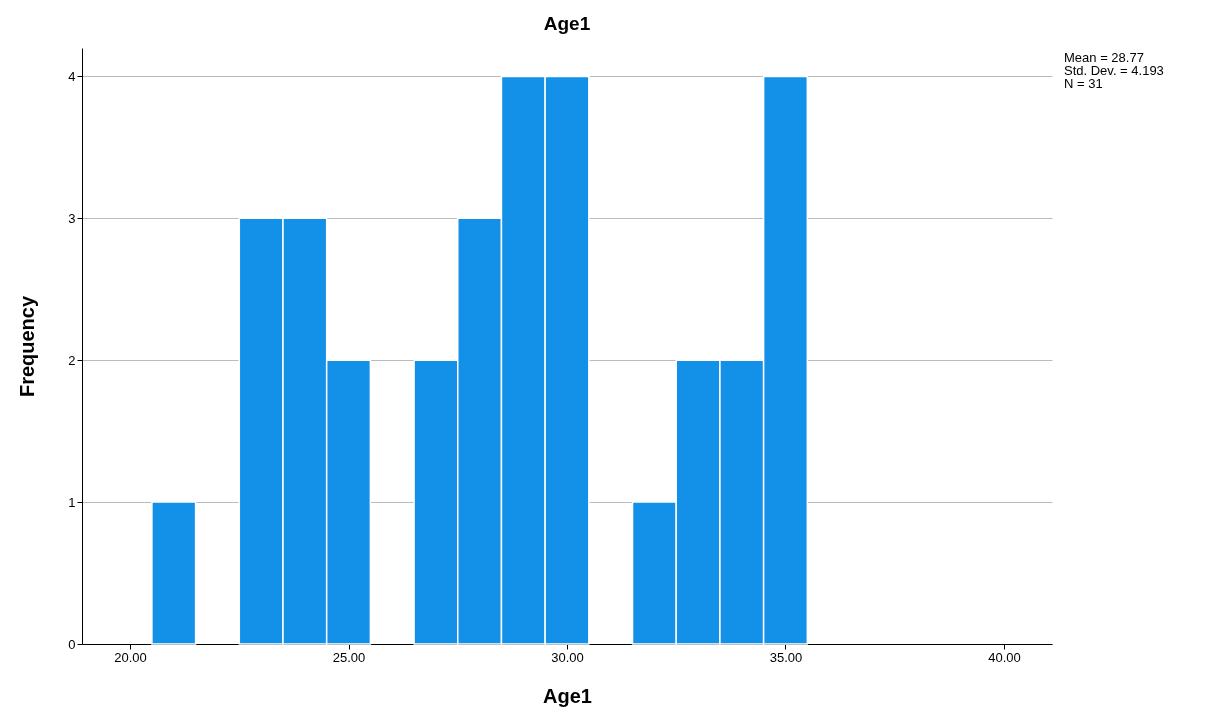 This screenshot has width=1206, height=717. What do you see at coordinates (72, 644) in the screenshot?
I see `y-tick-label: 0` at bounding box center [72, 644].